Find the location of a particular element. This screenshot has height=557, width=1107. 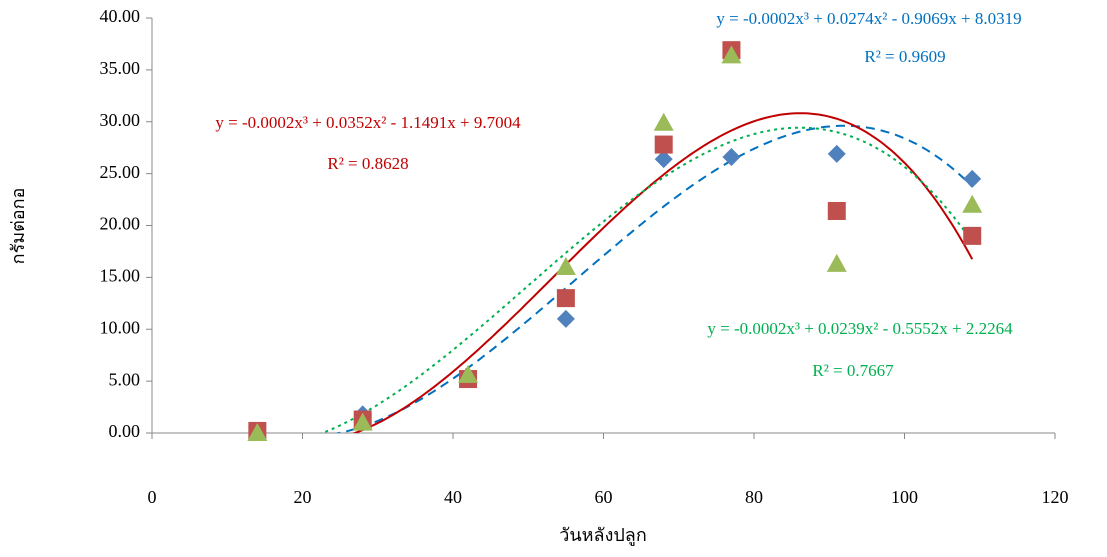

y-tick-label: 25.00 is located at coordinates (120, 172).